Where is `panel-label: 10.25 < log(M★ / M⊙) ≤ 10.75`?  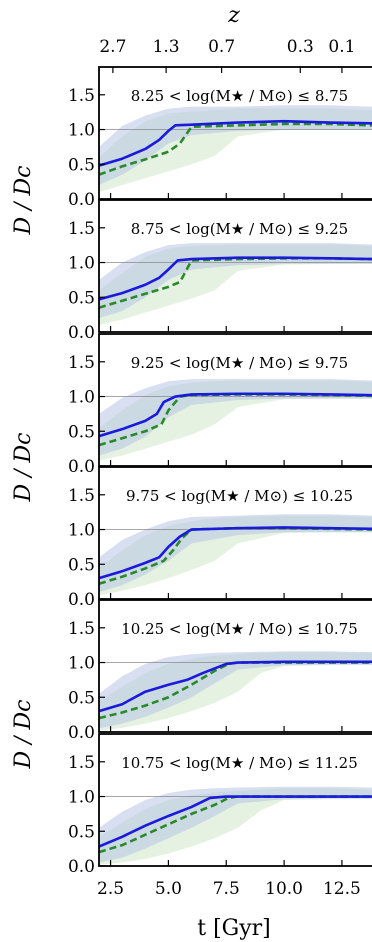
panel-label: 10.25 < log(M★ / M⊙) ≤ 10.75 is located at coordinates (239, 629).